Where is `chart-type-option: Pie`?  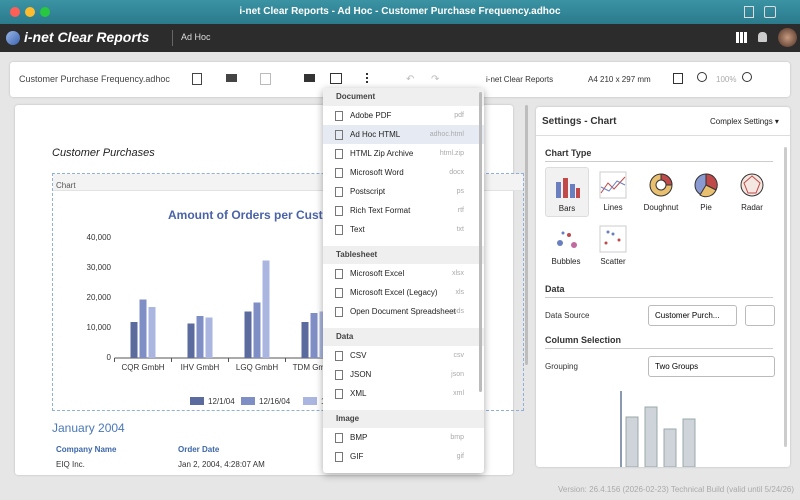 chart-type-option: Pie is located at coordinates (706, 191).